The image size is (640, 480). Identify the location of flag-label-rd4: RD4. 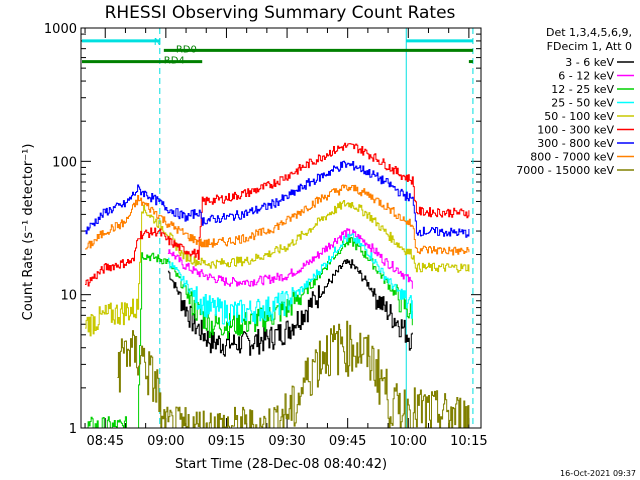
(174, 61).